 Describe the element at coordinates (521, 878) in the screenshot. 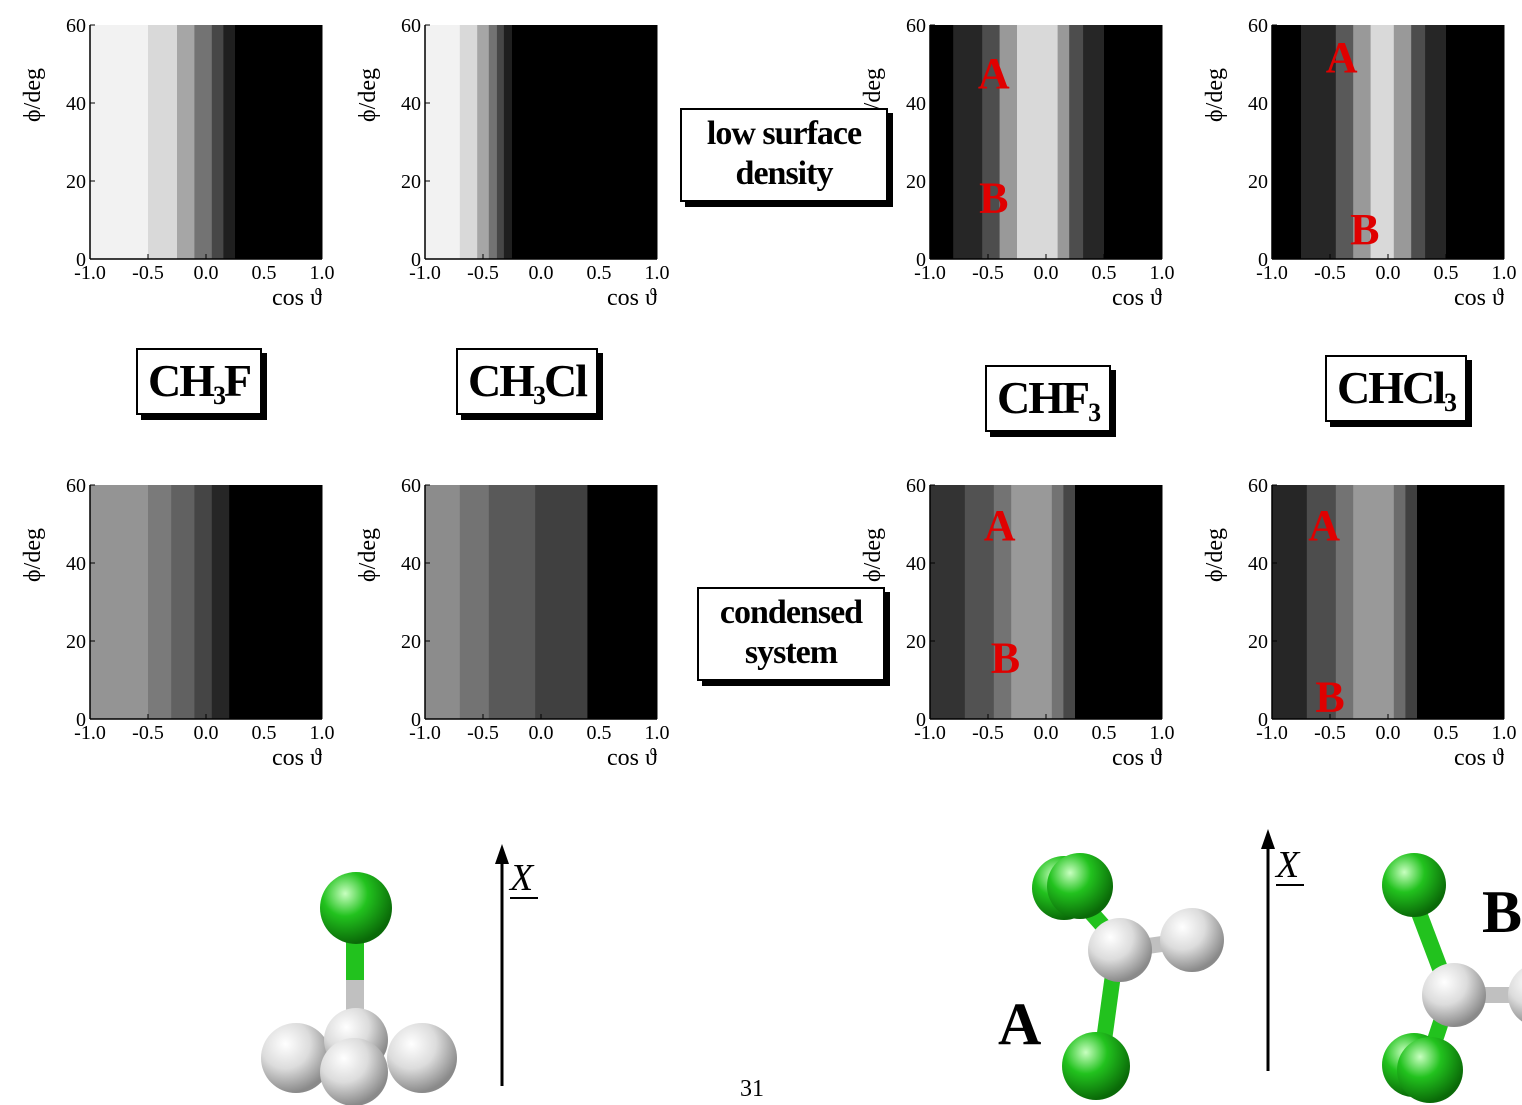

I see `axis-x-label-left: X` at that location.